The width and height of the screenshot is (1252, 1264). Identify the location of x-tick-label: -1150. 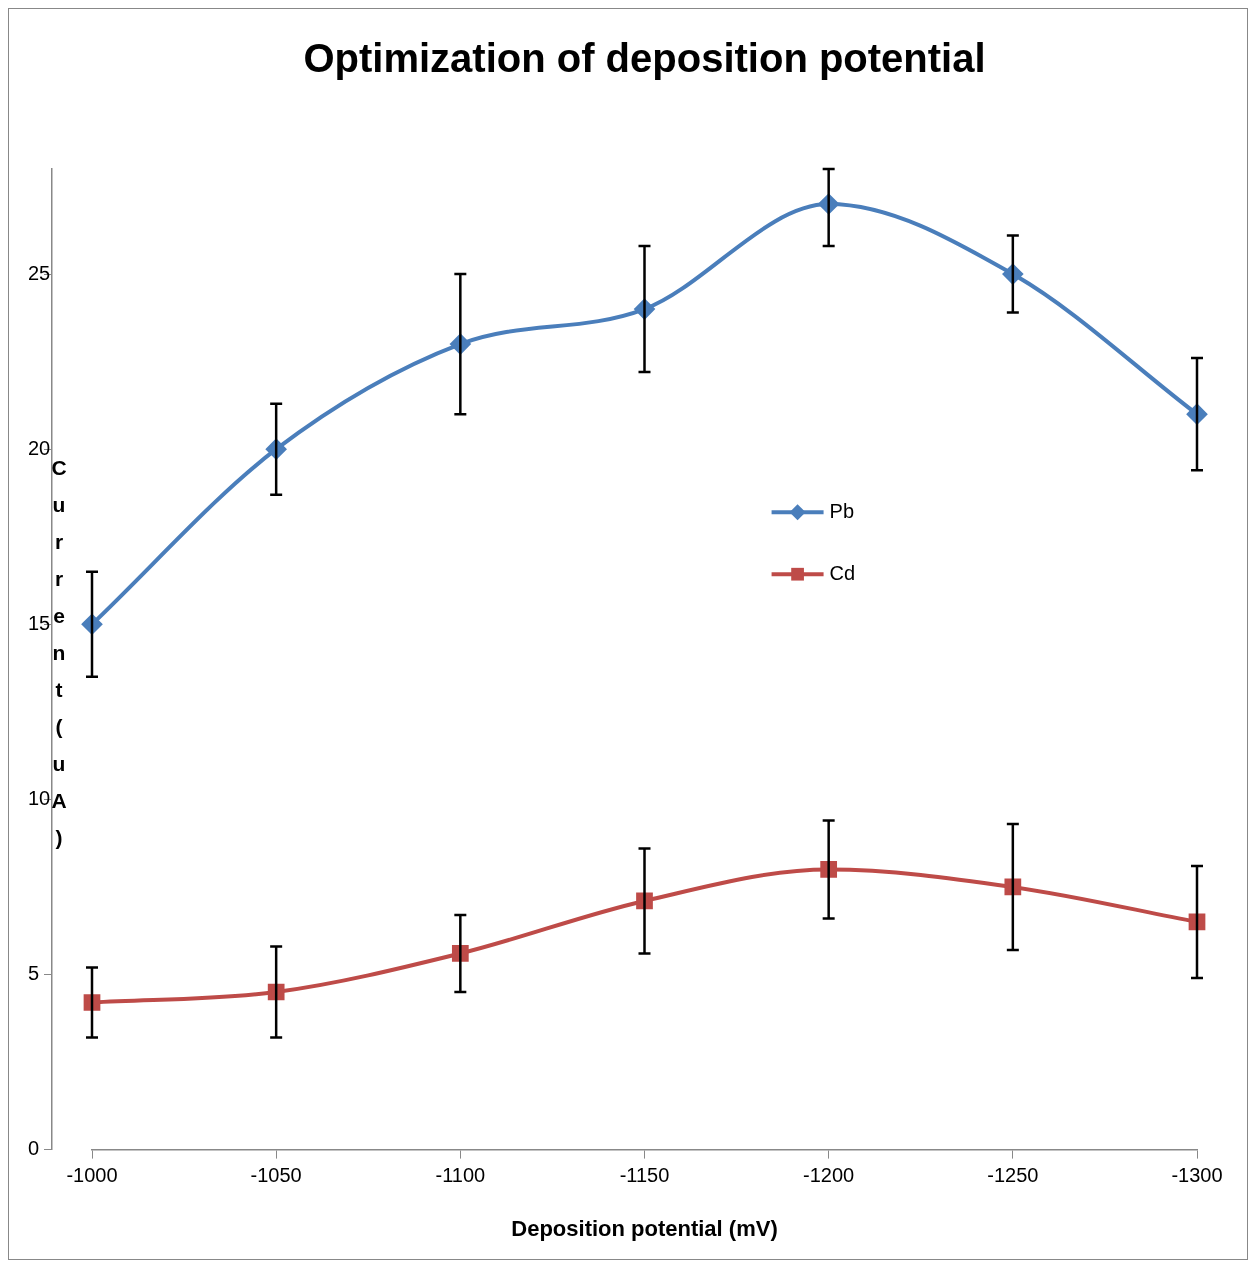
(644, 1175).